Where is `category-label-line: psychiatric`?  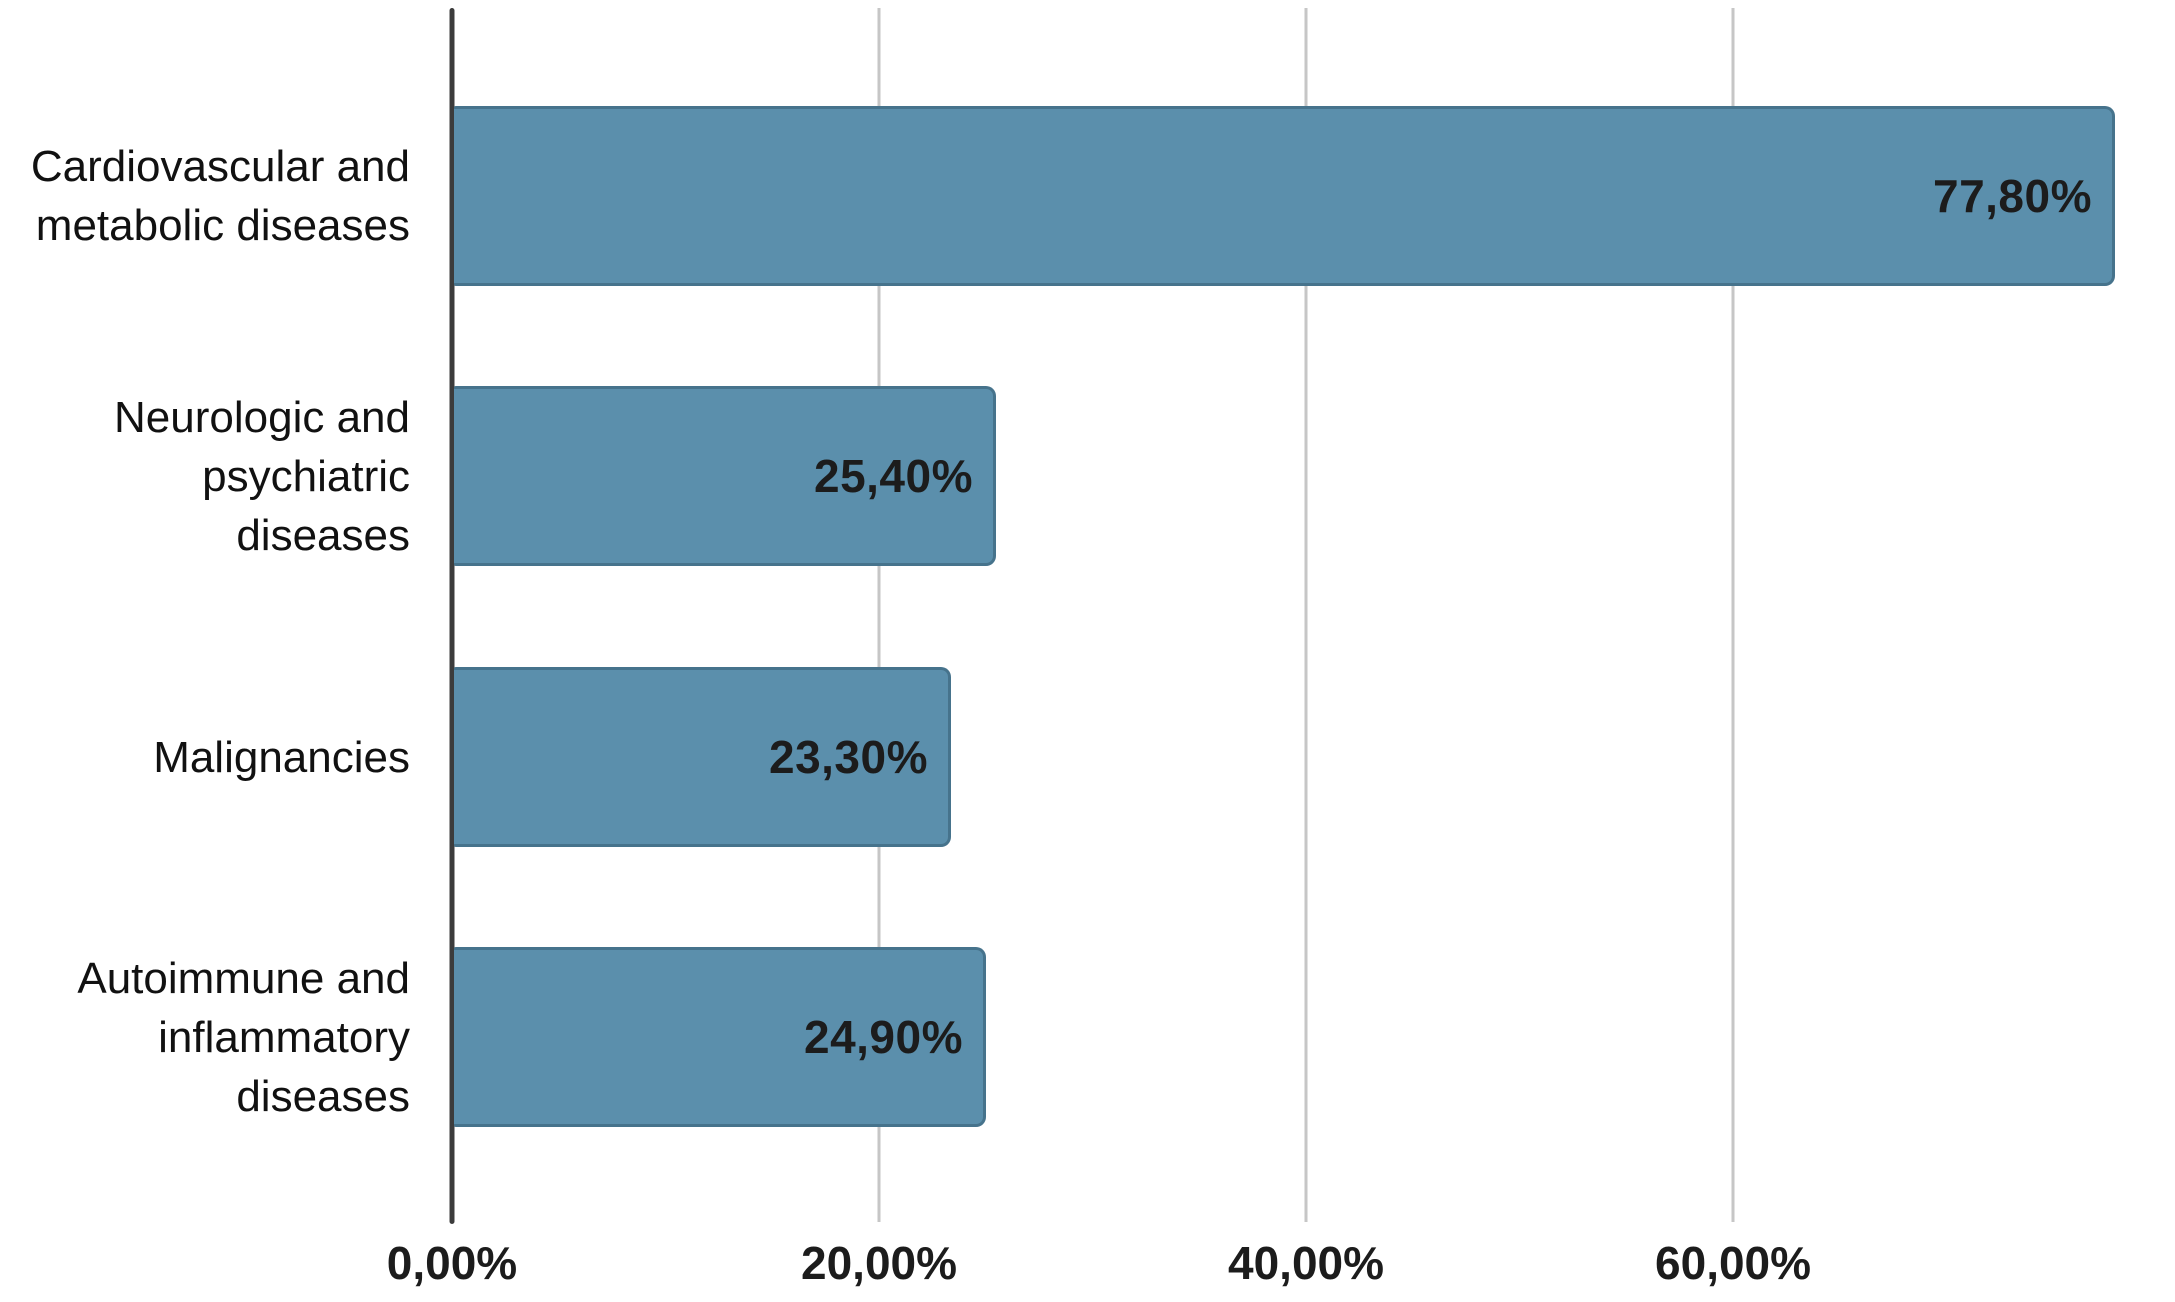 category-label-line: psychiatric is located at coordinates (306, 476).